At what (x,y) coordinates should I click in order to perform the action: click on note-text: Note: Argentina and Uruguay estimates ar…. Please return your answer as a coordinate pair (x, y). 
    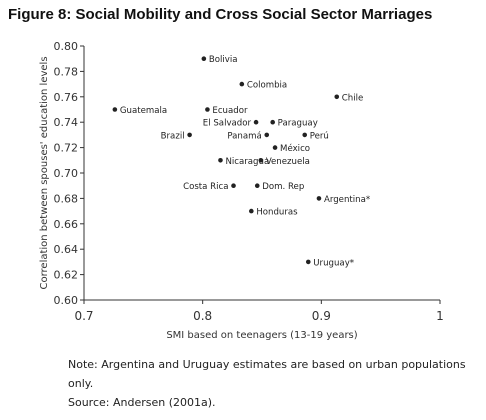
    Looking at the image, I should click on (267, 374).